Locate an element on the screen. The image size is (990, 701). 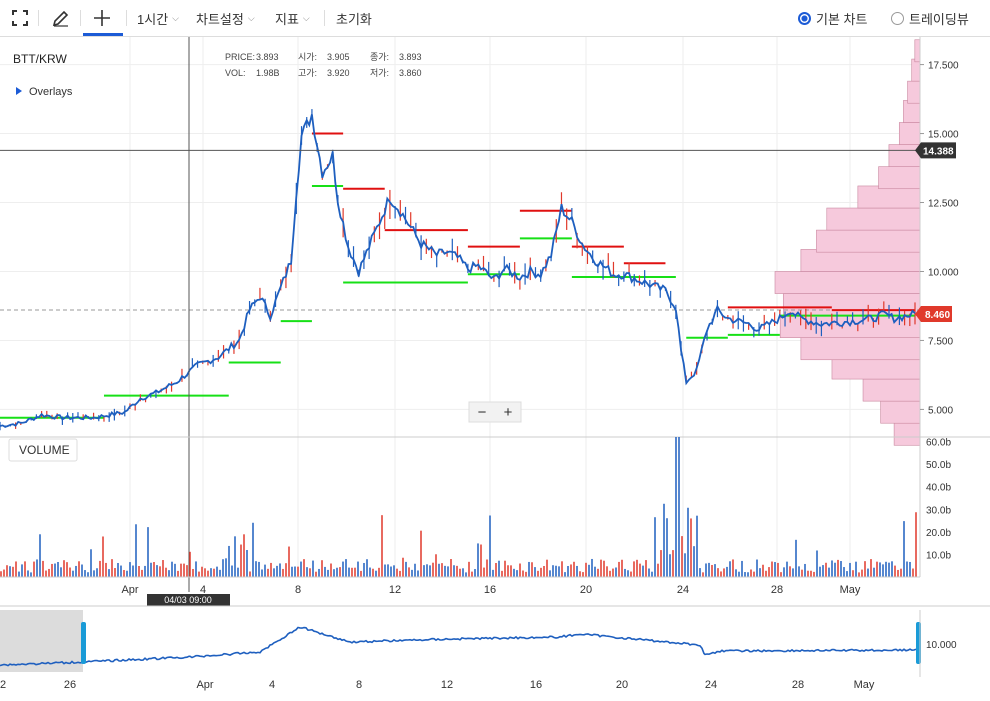
volume-profile is located at coordinates (847, 242).